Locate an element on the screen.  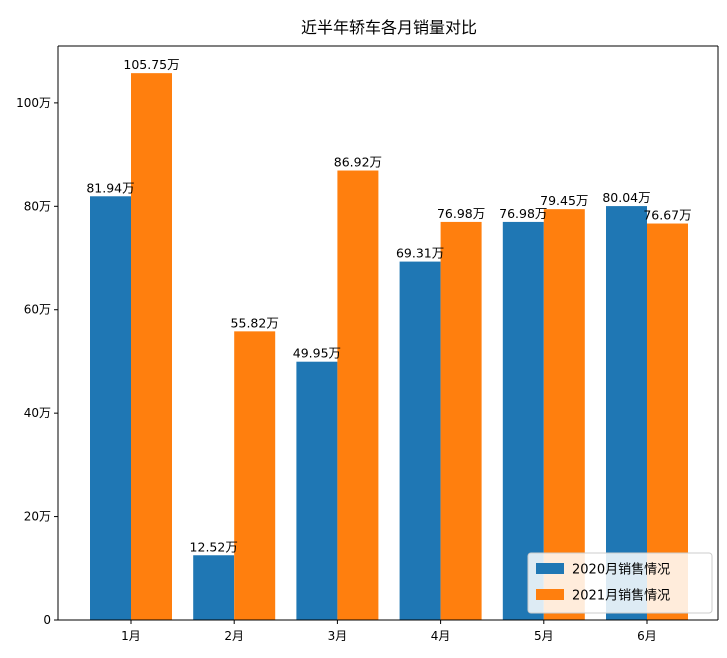
x-tick-label: 5月 is located at coordinates (544, 636).